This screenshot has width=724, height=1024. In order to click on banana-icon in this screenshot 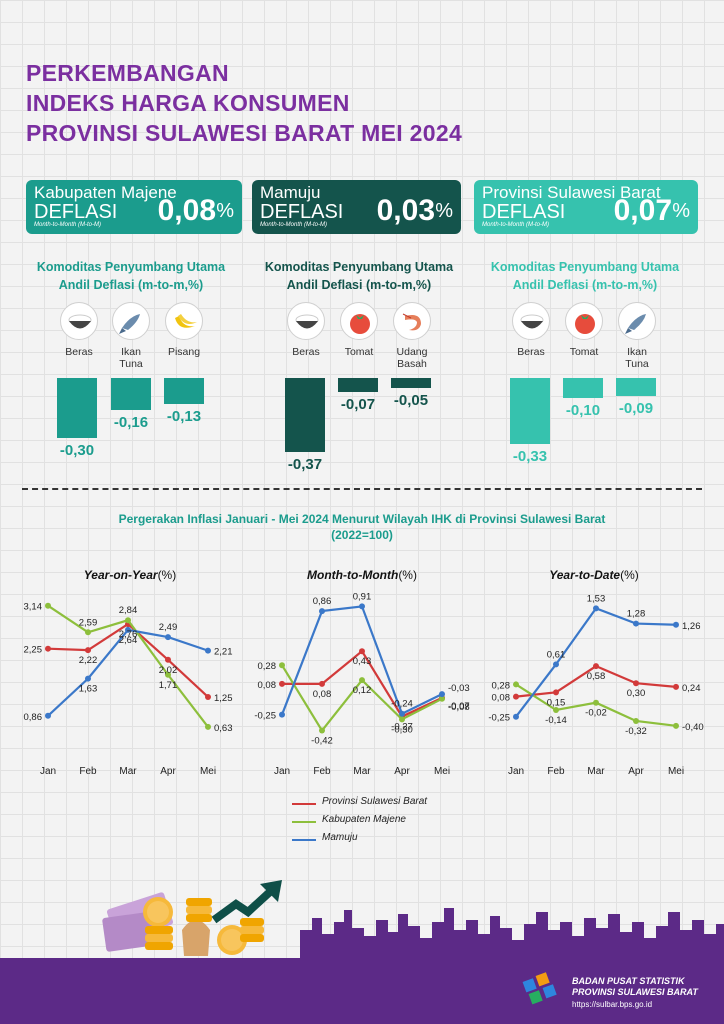, I will do `click(184, 321)`.